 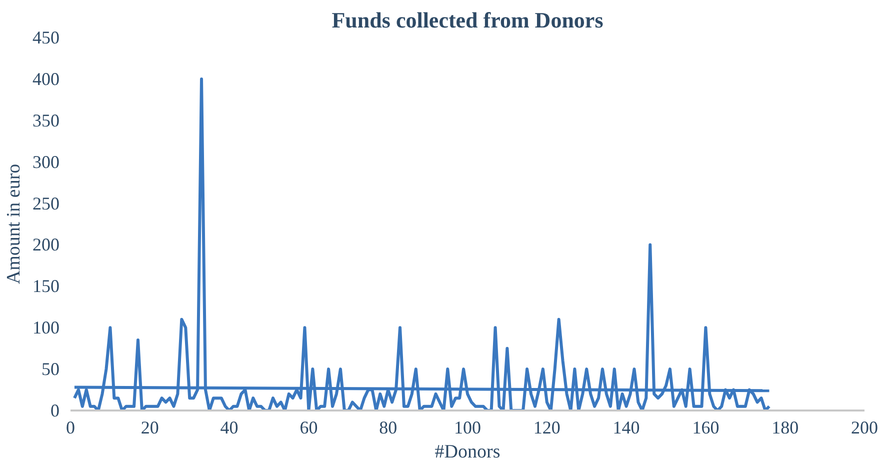 I want to click on x-tick-label: 140, so click(x=626, y=428).